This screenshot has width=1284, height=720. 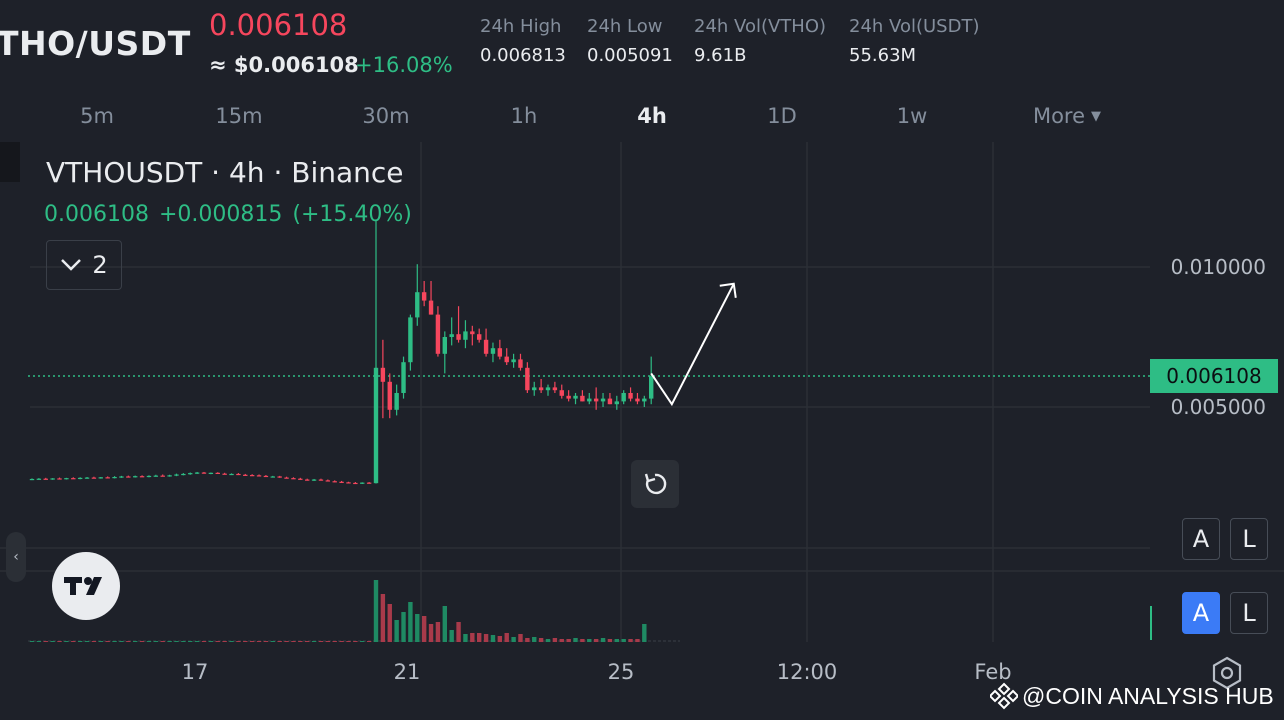 I want to click on volume-log-scale-button: L, so click(x=1249, y=613).